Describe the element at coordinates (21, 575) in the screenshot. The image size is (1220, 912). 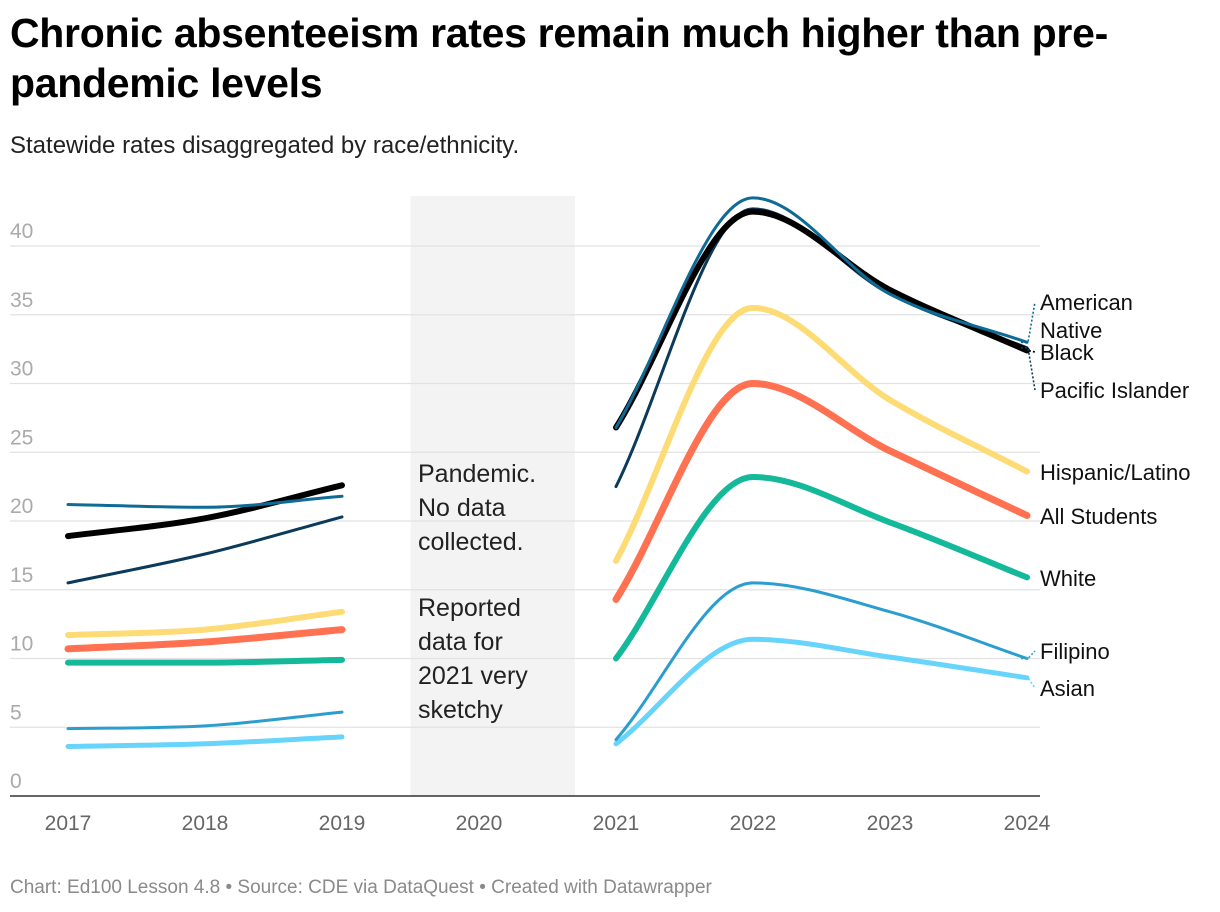
I see `y-tick-label: 15` at that location.